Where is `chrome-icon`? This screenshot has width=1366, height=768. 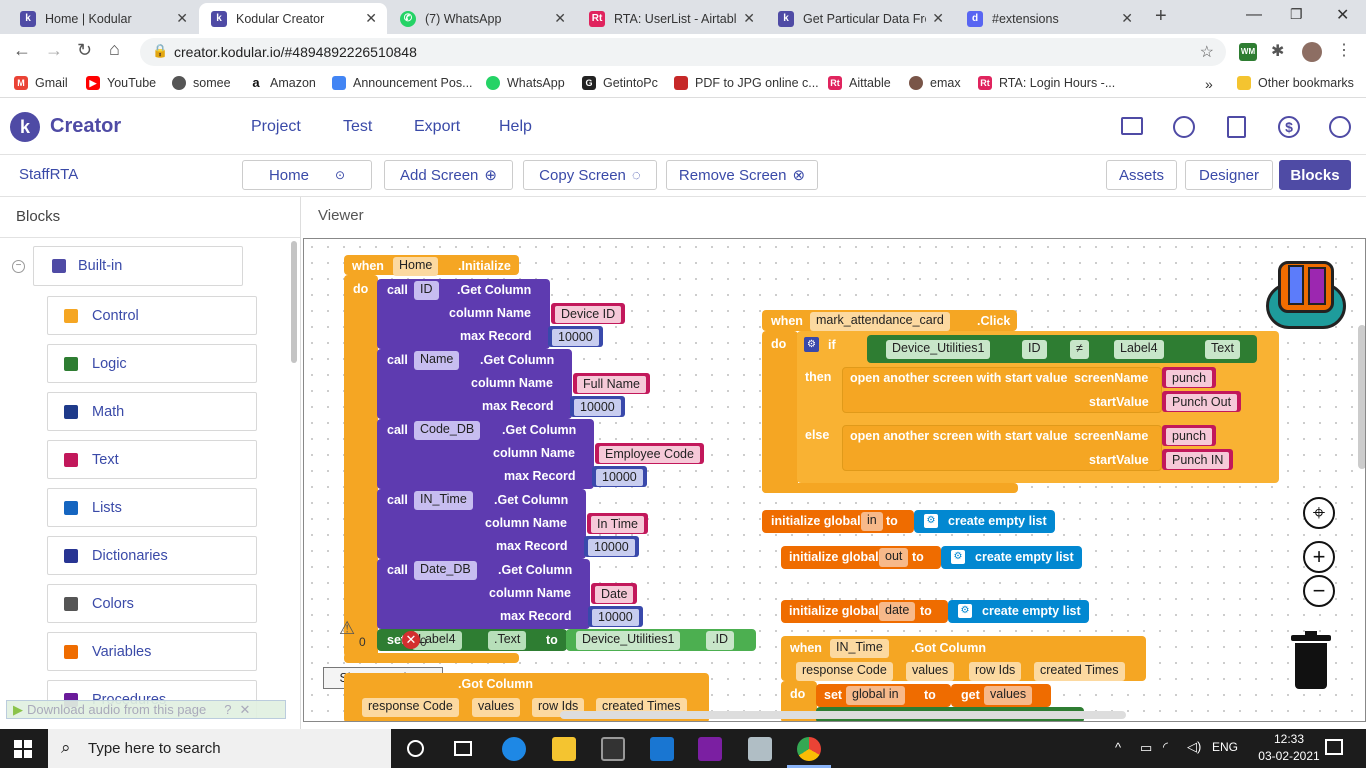
chrome-icon is located at coordinates (809, 749).